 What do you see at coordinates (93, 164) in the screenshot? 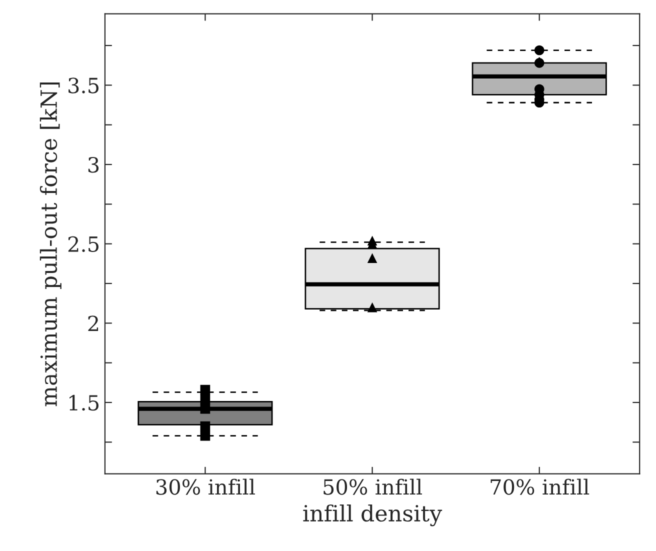
I see `y-tick-label: 3` at bounding box center [93, 164].